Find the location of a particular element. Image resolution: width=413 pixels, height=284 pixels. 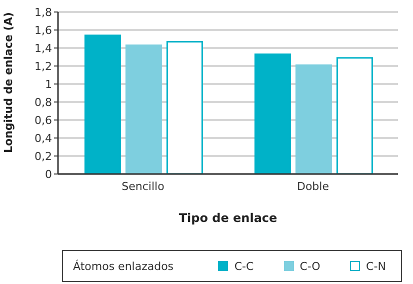

y-axis-title: Longitud de enlace (A) is located at coordinates (8, 82).